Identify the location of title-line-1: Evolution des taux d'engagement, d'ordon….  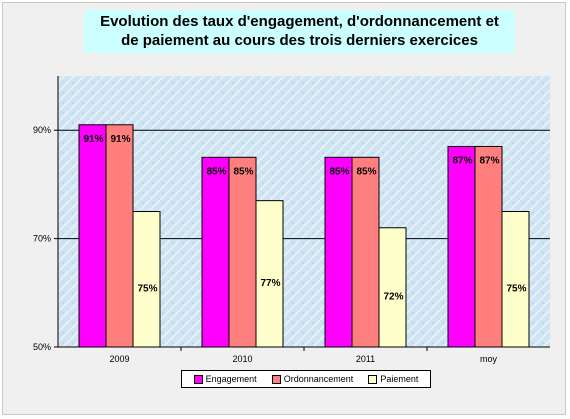
(299, 21).